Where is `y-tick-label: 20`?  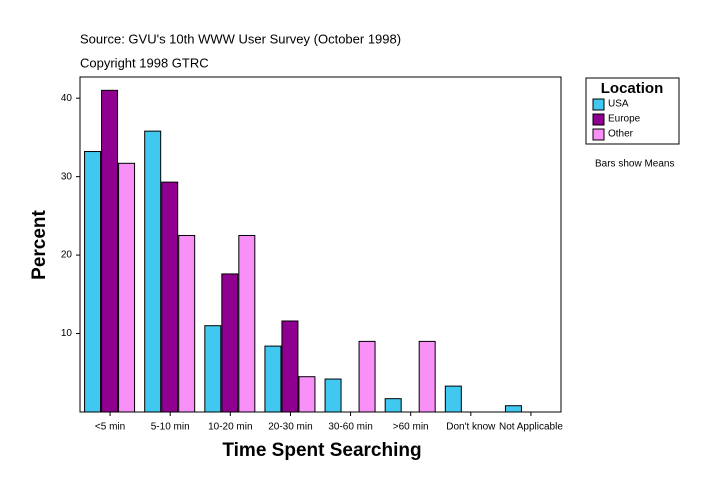
y-tick-label: 20 is located at coordinates (67, 255).